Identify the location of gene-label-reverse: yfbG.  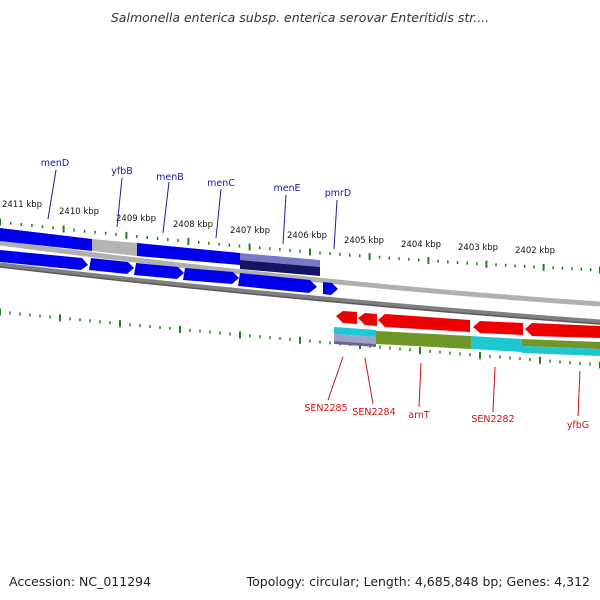
(578, 425).